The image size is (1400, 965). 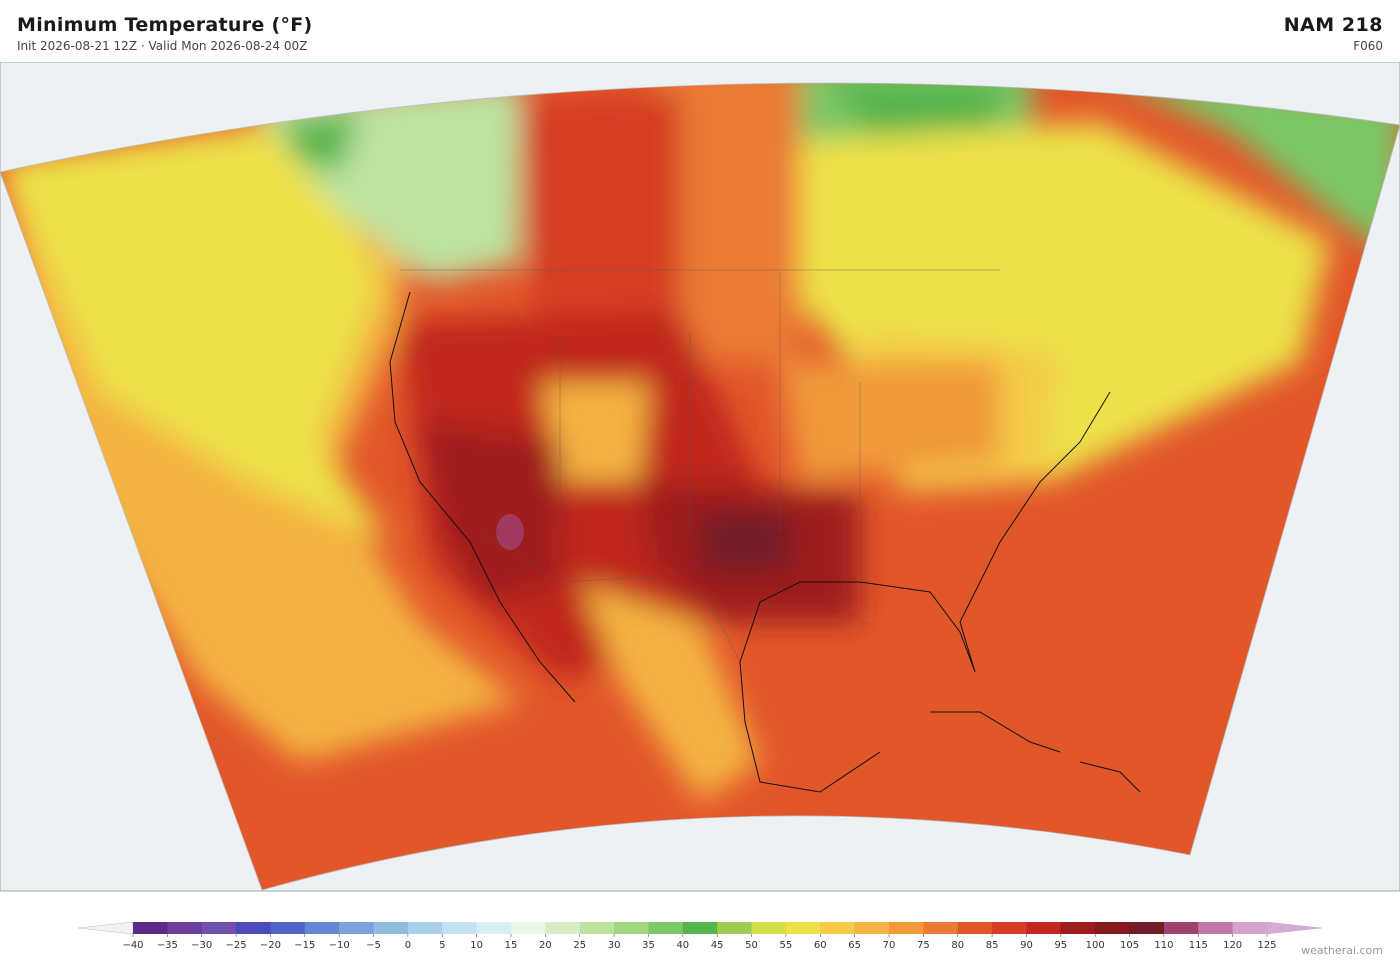 I want to click on colorbar-tick-label: 10, so click(x=476, y=945).